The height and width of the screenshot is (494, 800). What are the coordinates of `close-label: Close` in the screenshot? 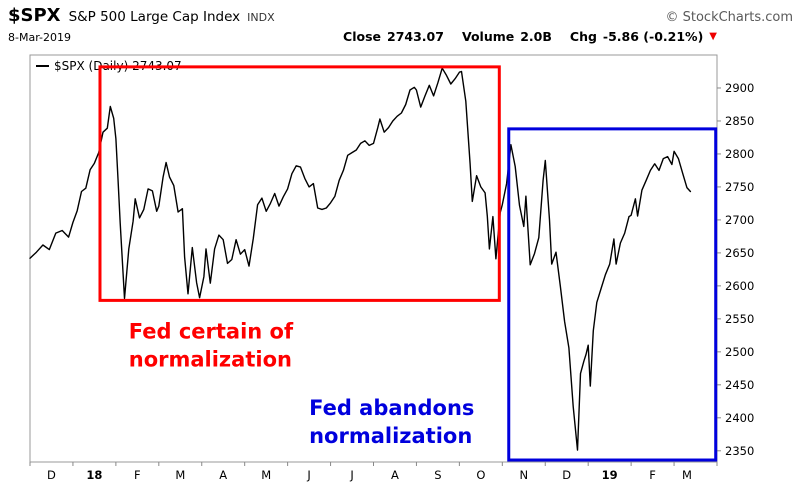 It's located at (362, 36).